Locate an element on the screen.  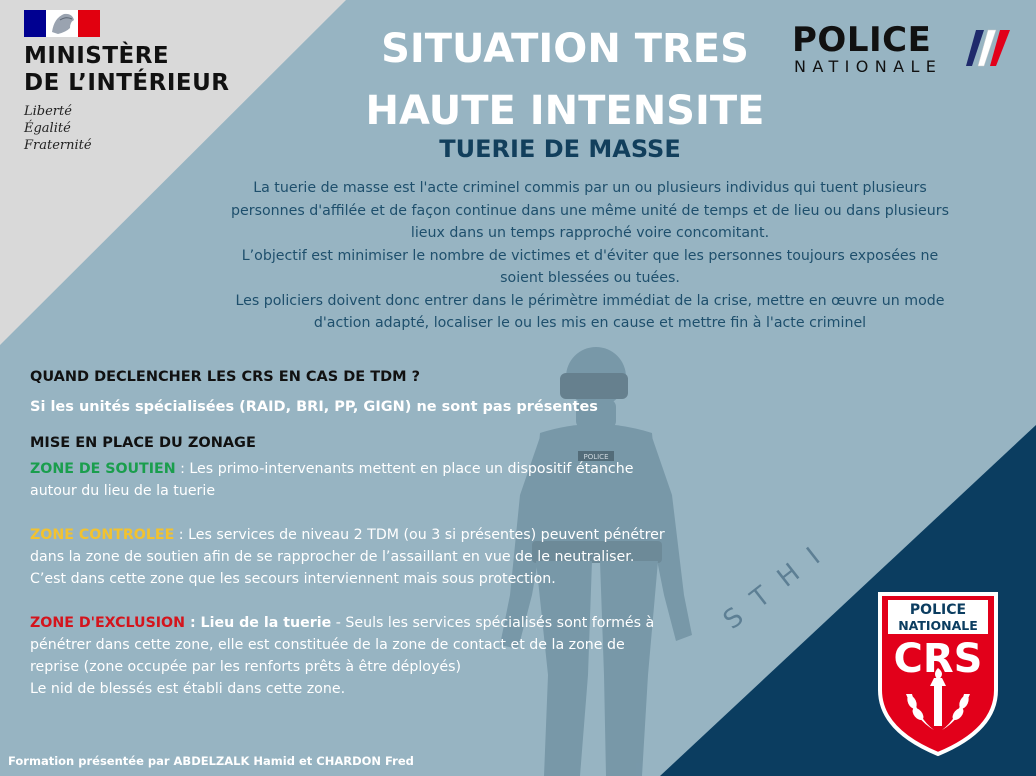
crs-police-text: POLICE is located at coordinates (938, 610).